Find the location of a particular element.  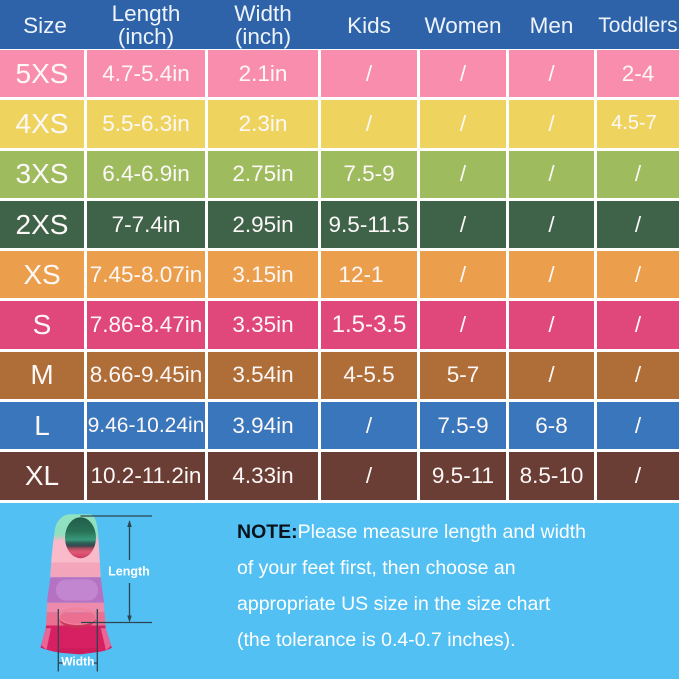

svg-text: Length is located at coordinates (129, 571).